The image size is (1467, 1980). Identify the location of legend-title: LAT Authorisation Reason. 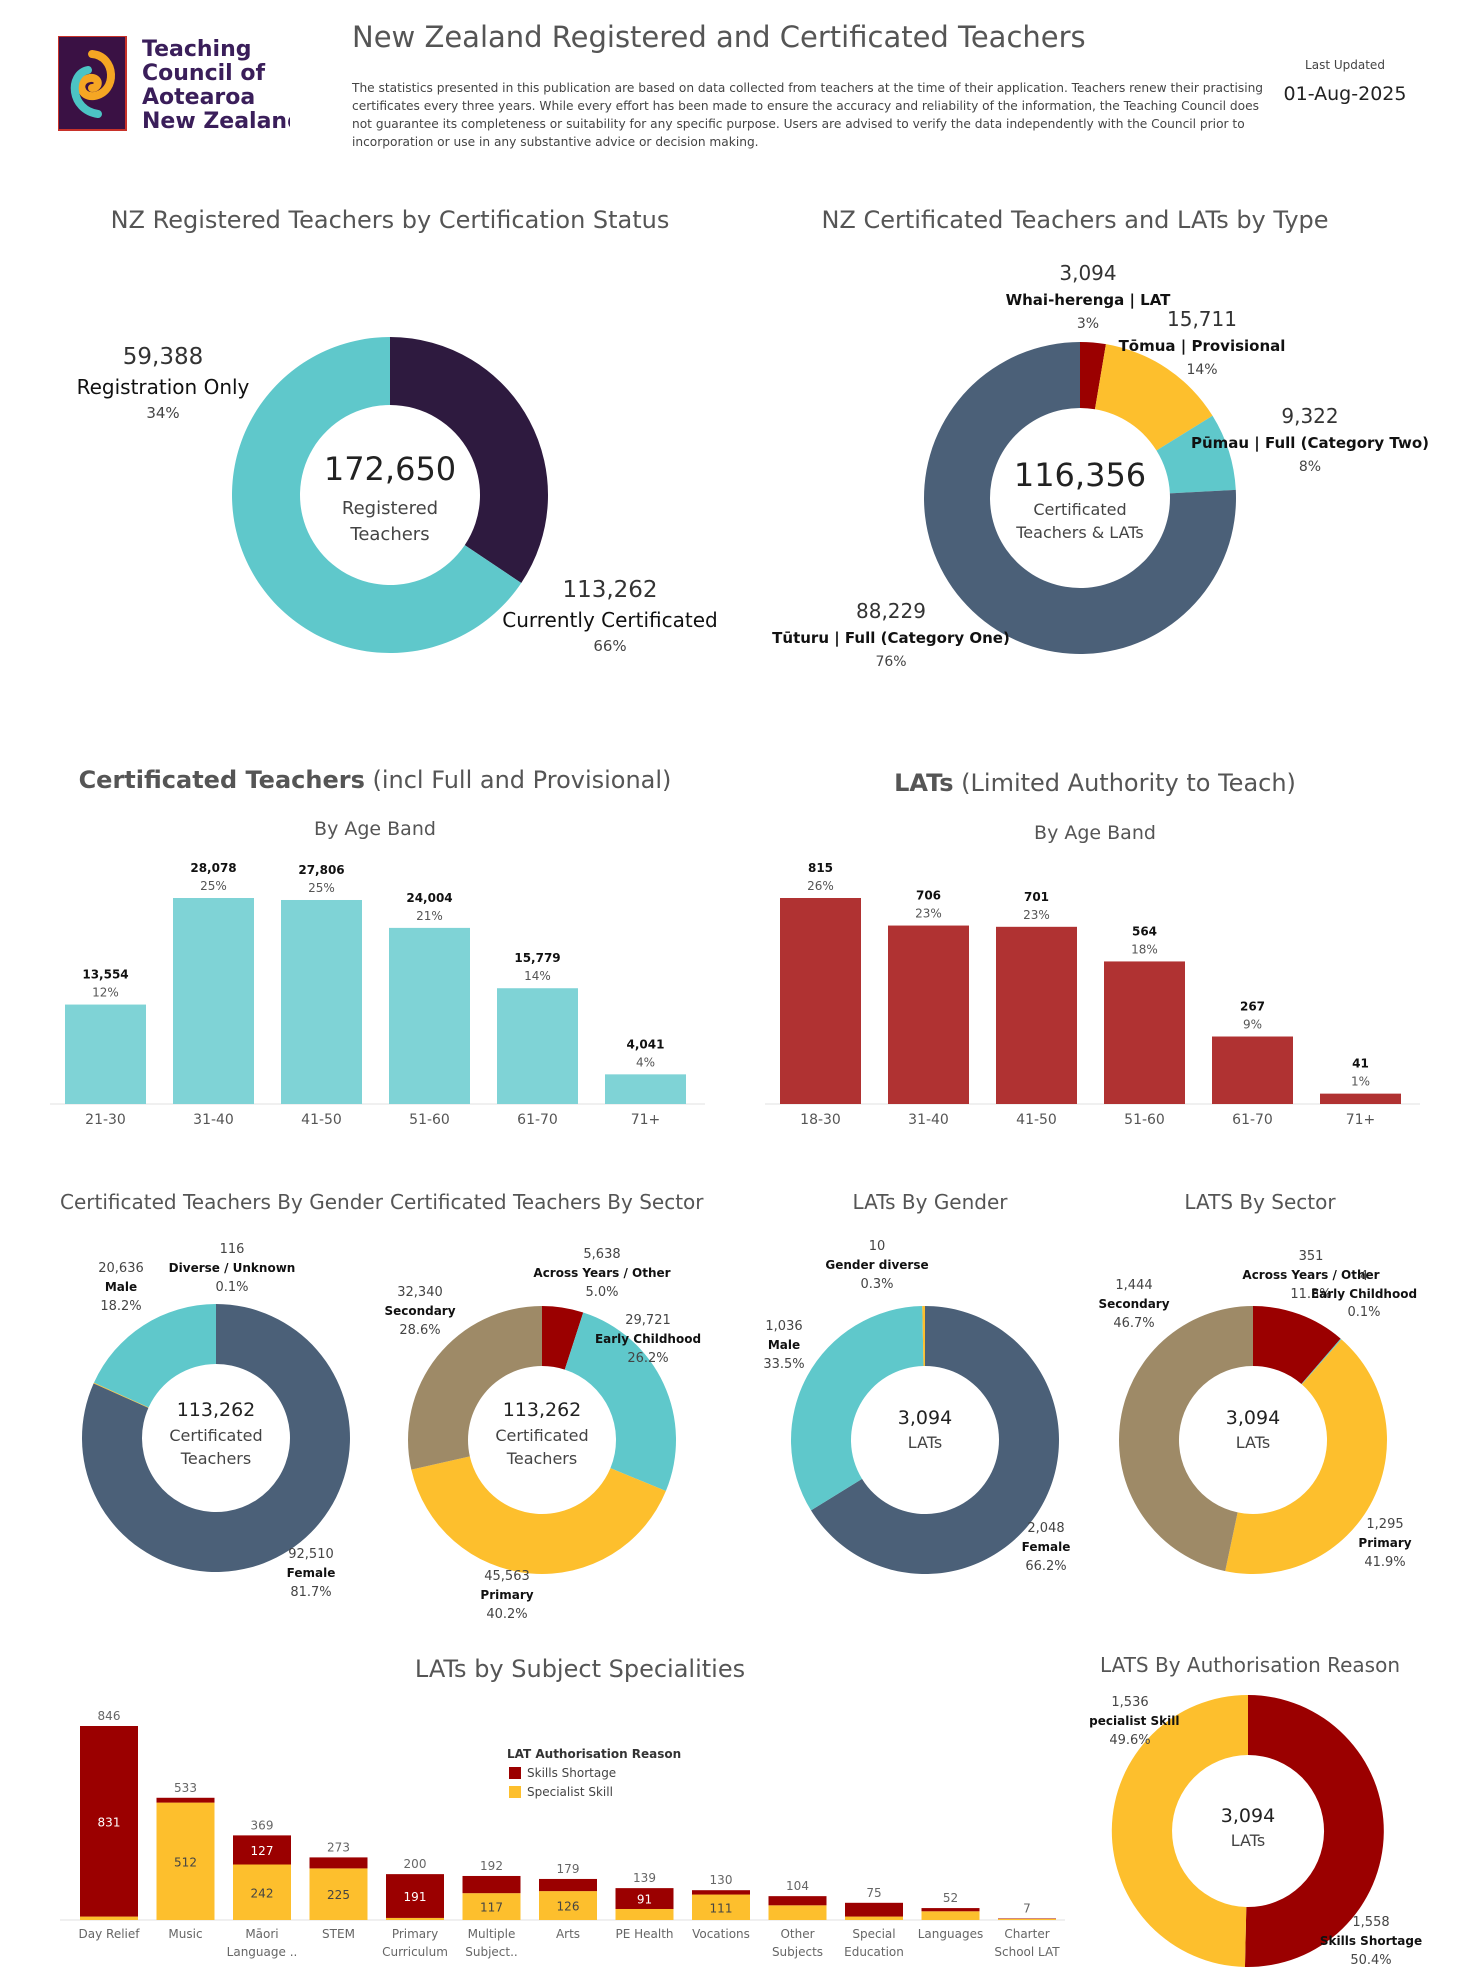
(594, 1754).